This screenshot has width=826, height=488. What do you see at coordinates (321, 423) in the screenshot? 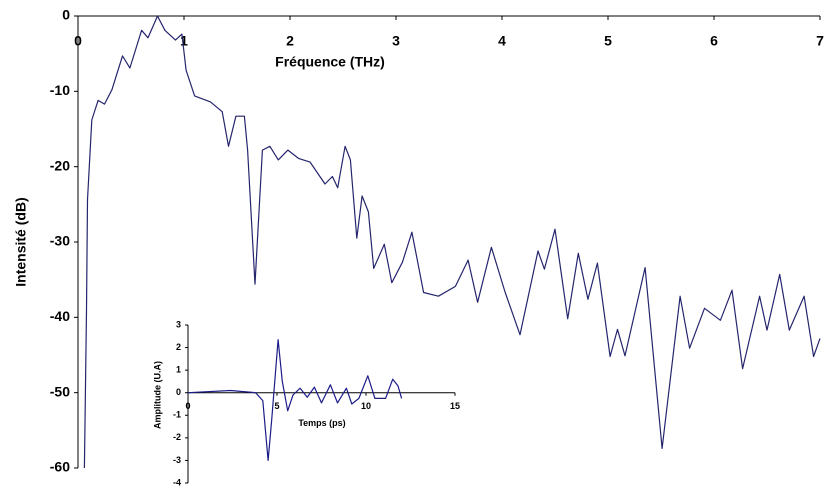
I see `x-axis-label: Temps (ps)` at bounding box center [321, 423].